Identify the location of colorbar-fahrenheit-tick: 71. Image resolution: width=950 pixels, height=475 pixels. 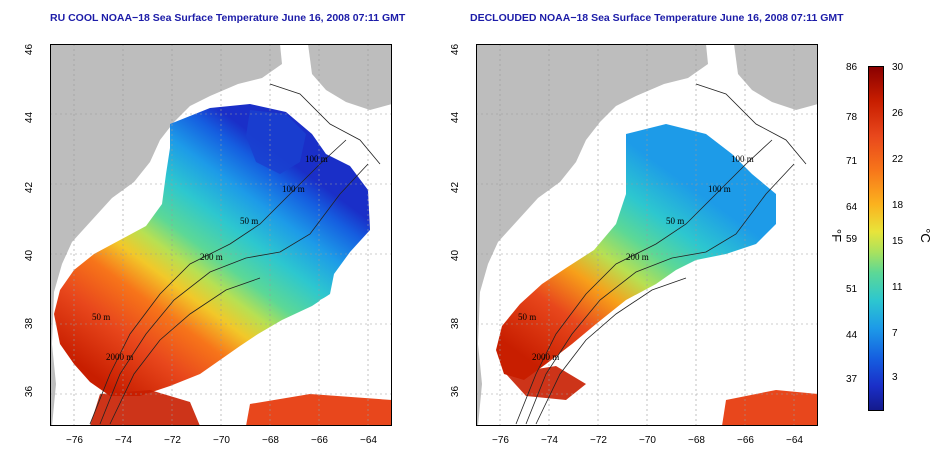
(852, 161).